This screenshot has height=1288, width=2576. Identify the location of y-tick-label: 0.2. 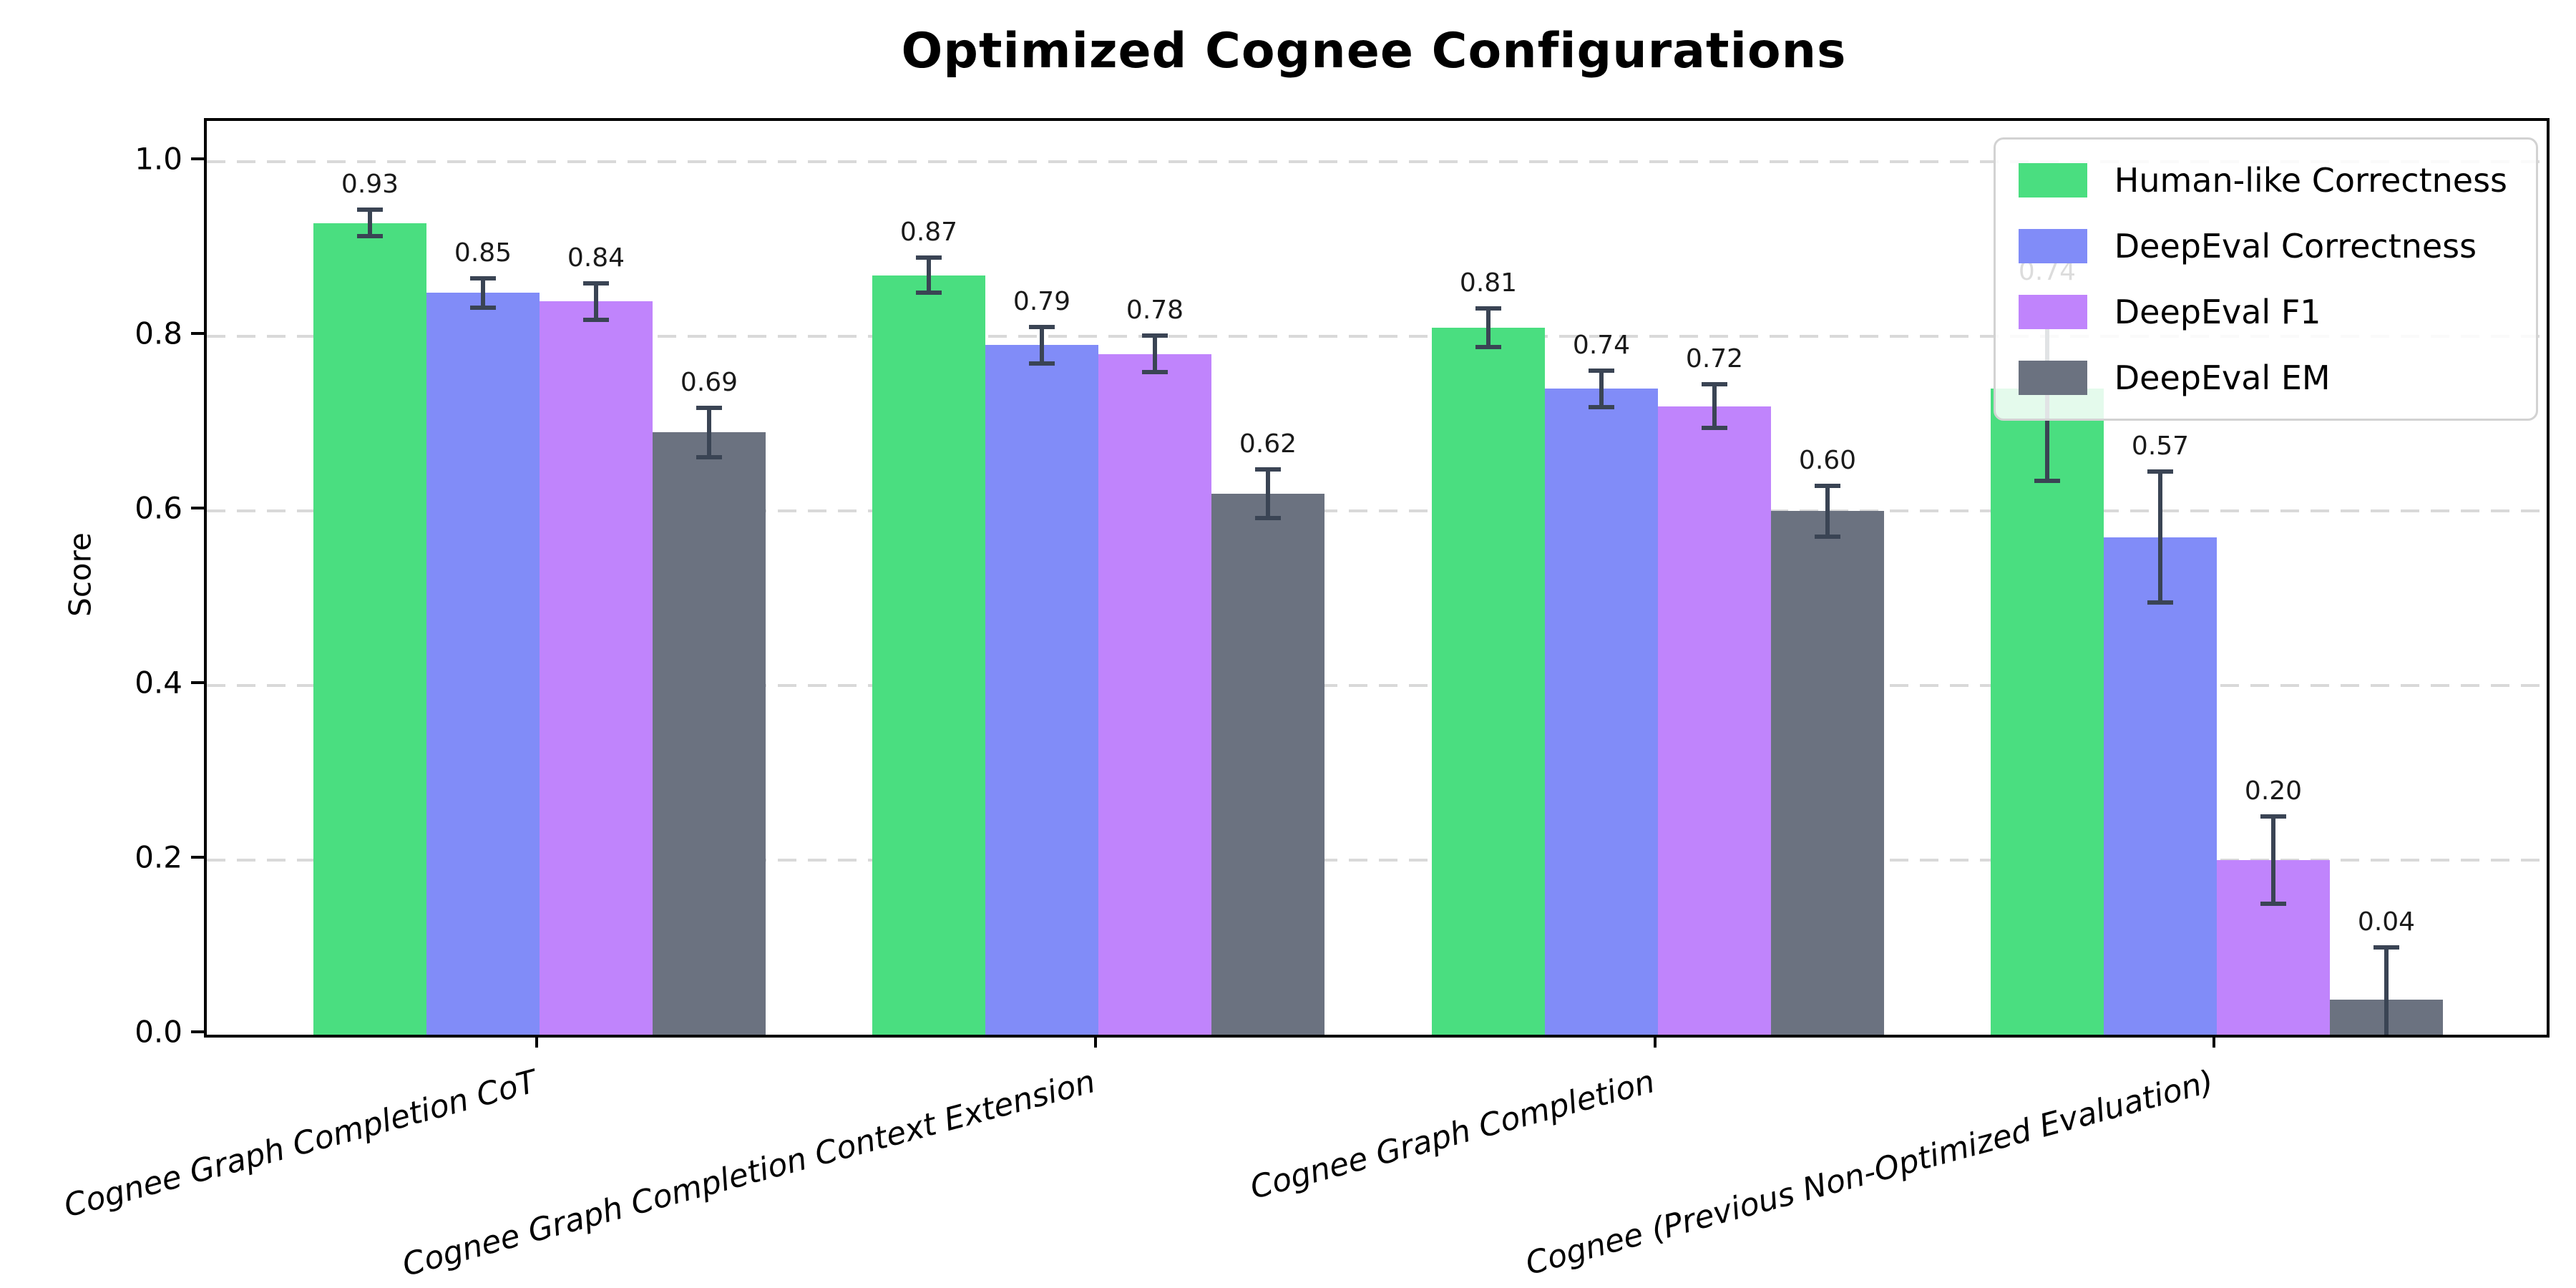
(158, 857).